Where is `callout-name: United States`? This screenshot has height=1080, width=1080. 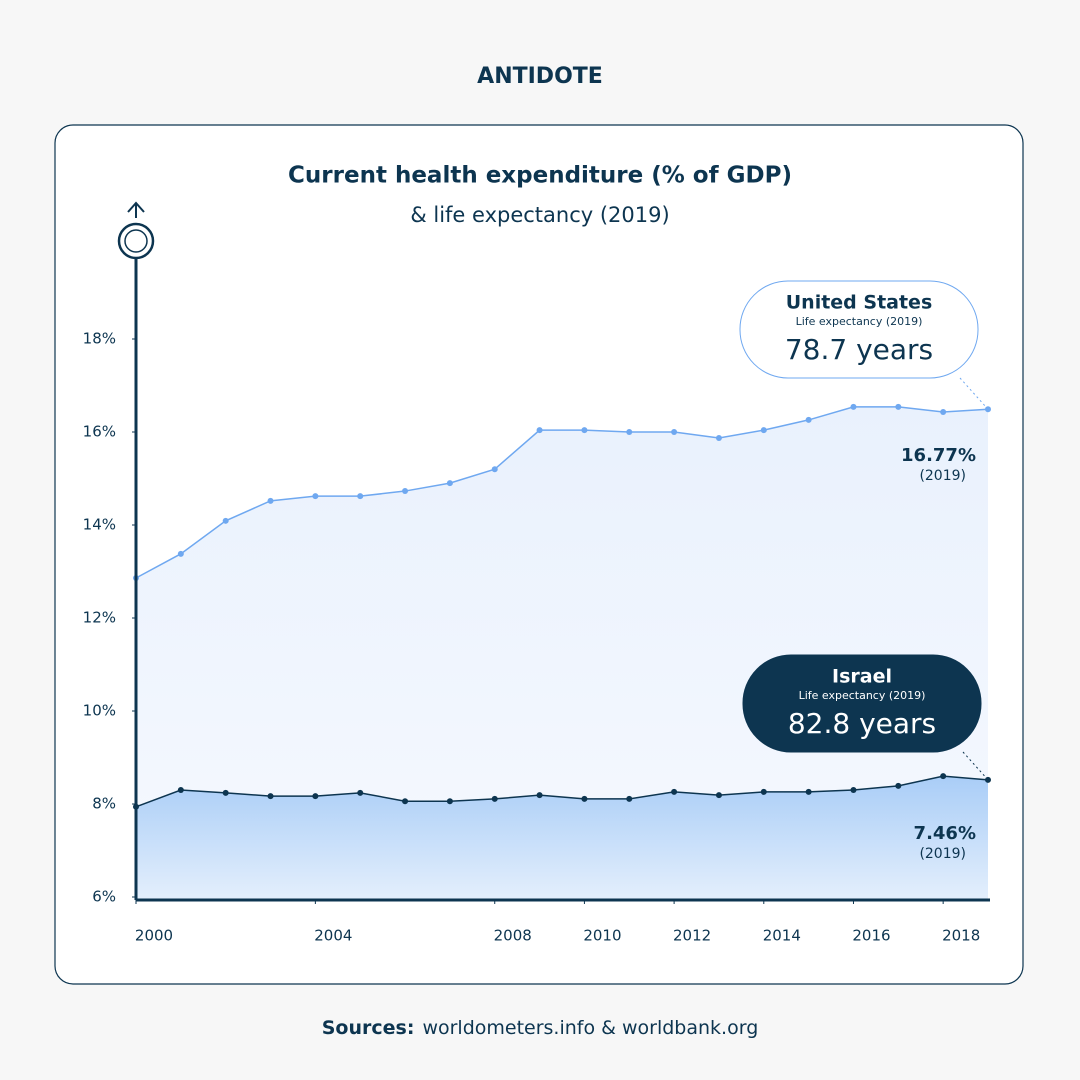
callout-name: United States is located at coordinates (859, 303).